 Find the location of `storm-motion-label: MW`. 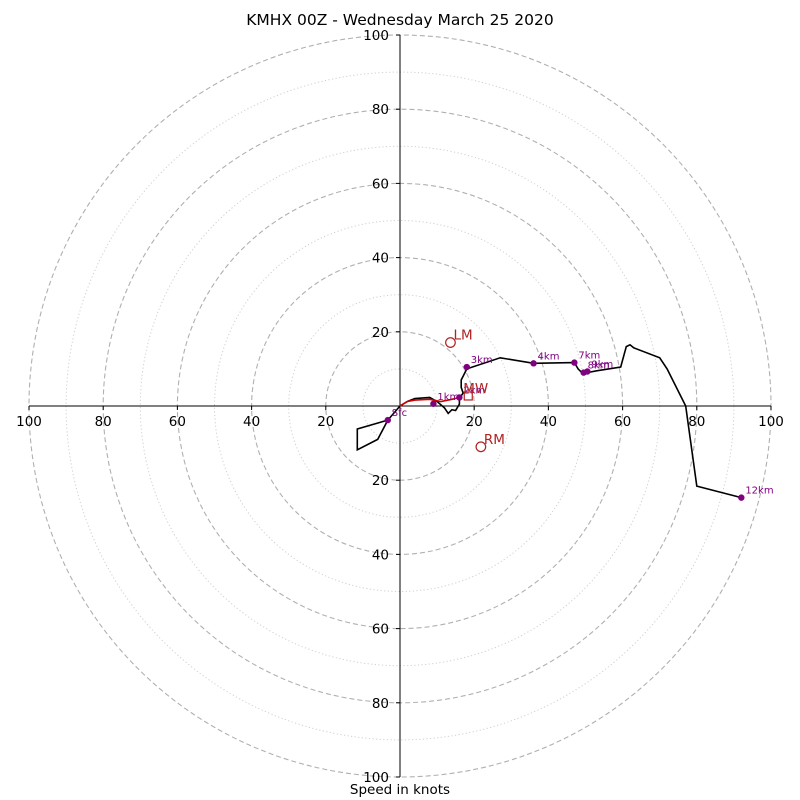

storm-motion-label: MW is located at coordinates (475, 389).